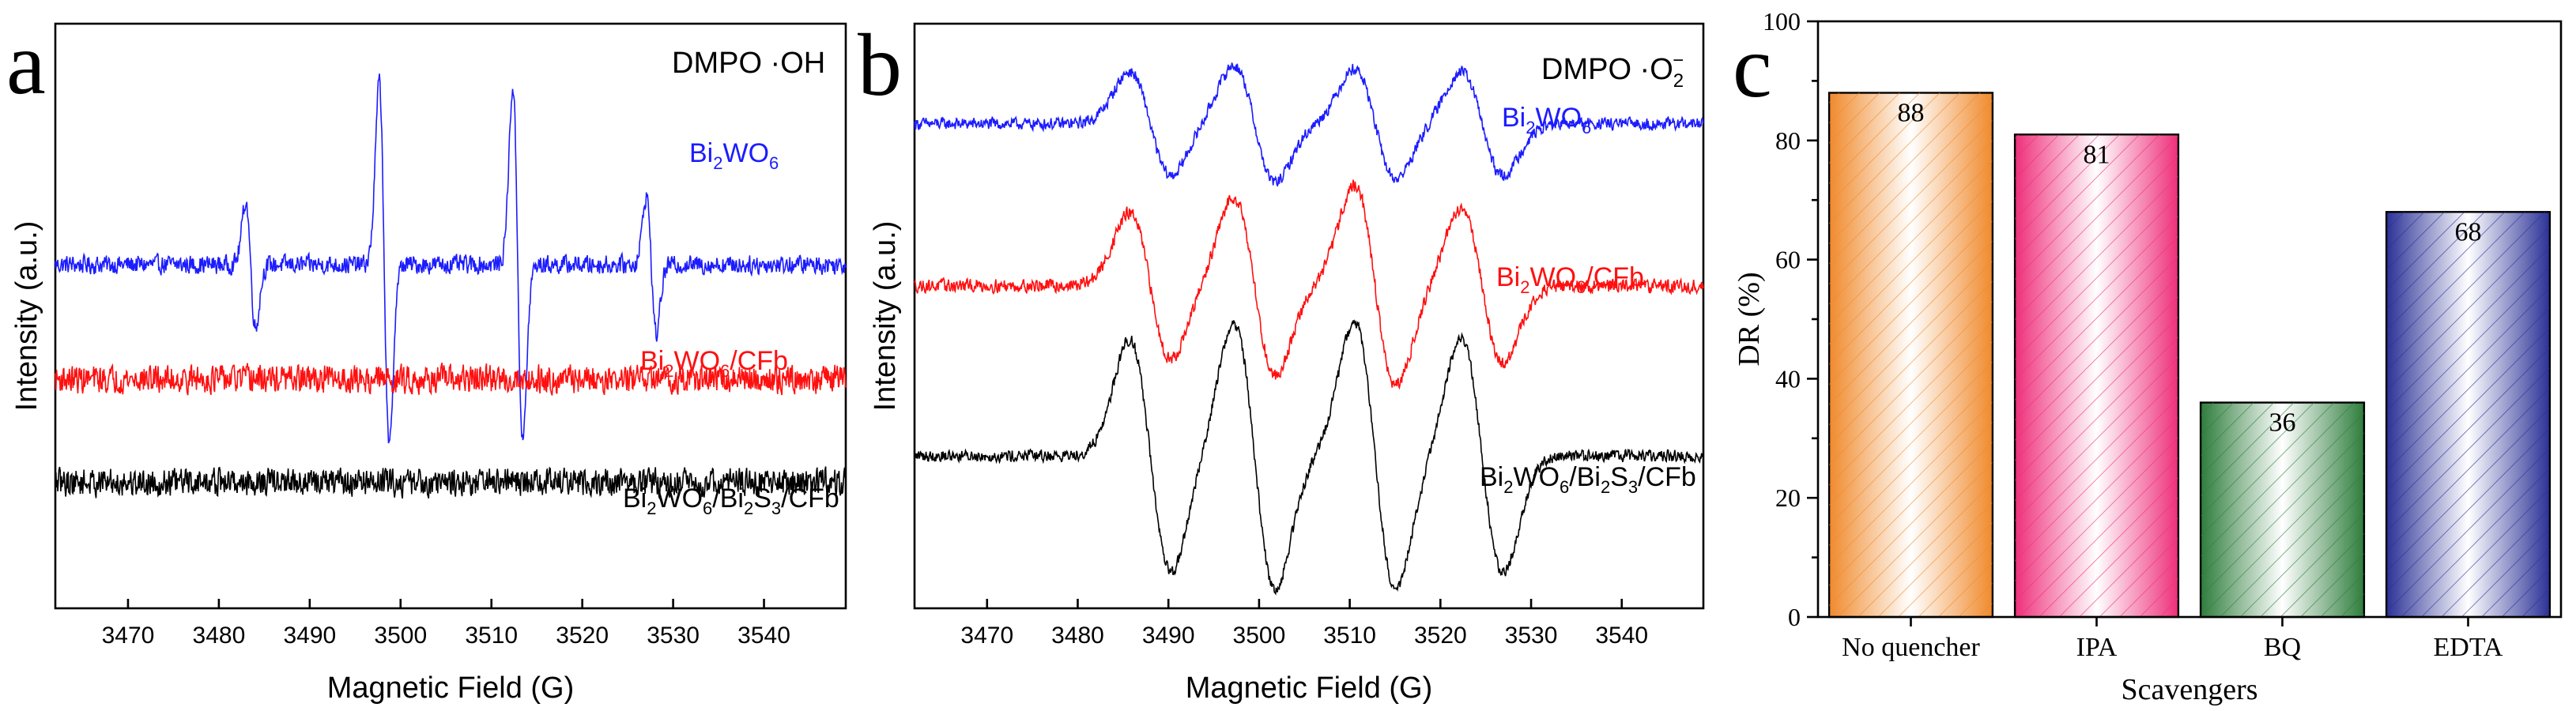  I want to click on panel-b-y-axis-label: Intensity (a.u.), so click(885, 317).